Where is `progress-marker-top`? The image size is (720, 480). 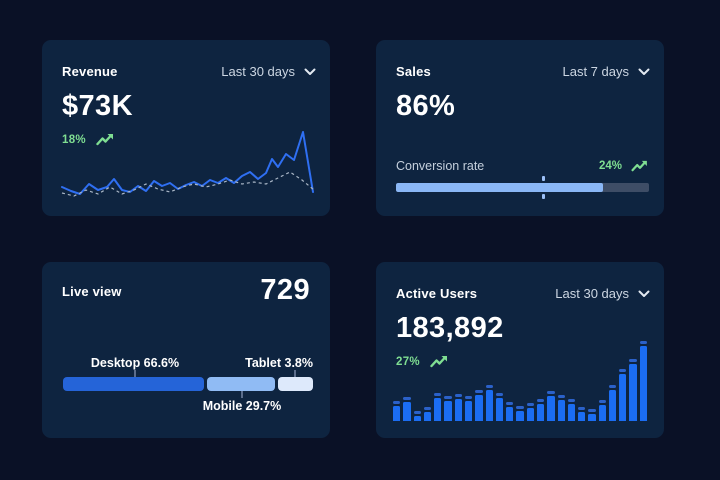 progress-marker-top is located at coordinates (543, 178).